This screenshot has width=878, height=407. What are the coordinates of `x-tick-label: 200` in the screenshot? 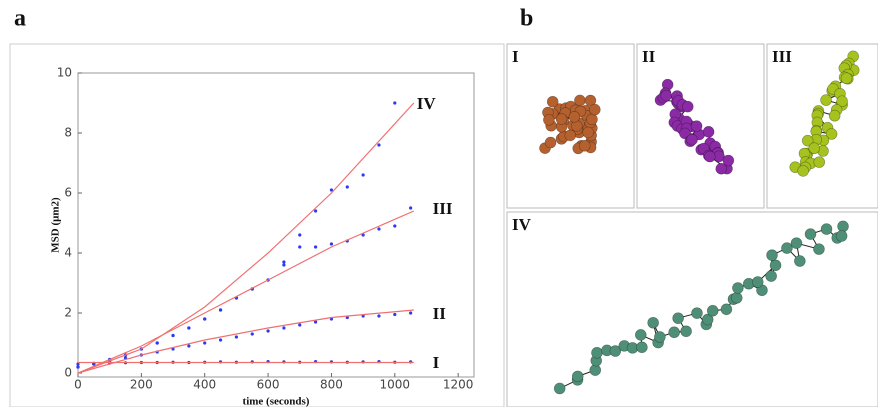 It's located at (141, 385).